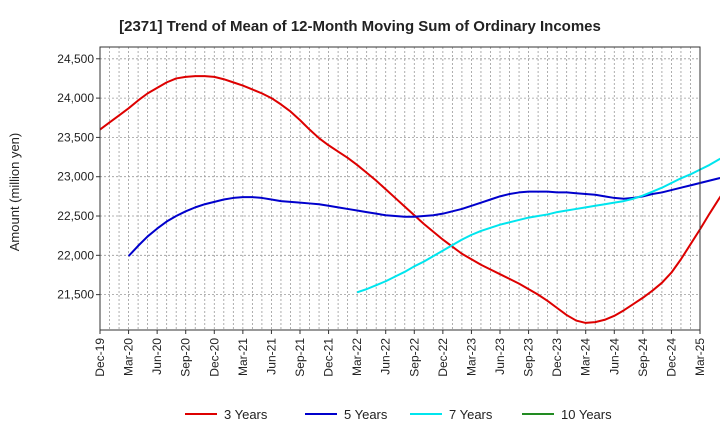  Describe the element at coordinates (357, 357) in the screenshot. I see `x-tick-label: Mar-22` at that location.